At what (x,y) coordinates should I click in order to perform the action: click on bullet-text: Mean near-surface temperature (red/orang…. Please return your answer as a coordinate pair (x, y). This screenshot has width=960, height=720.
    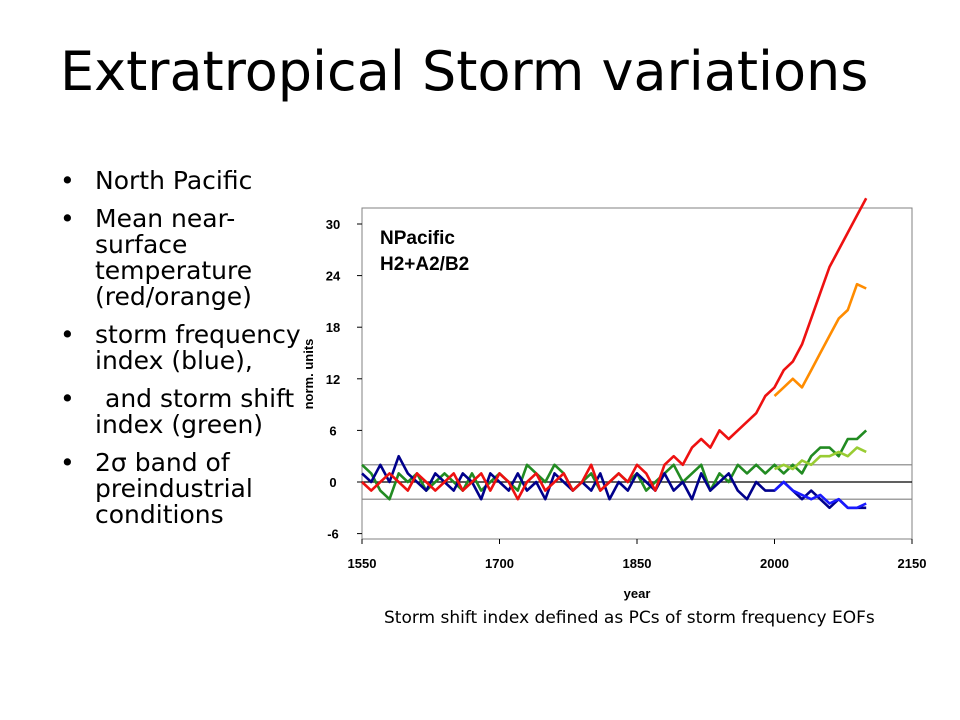
    Looking at the image, I should click on (174, 257).